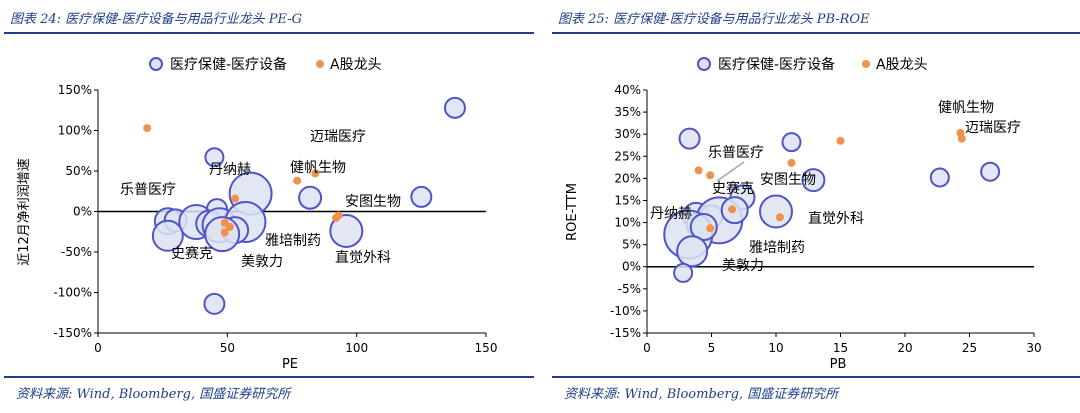  What do you see at coordinates (76, 252) in the screenshot?
I see `y-tick-label: -50%` at bounding box center [76, 252].